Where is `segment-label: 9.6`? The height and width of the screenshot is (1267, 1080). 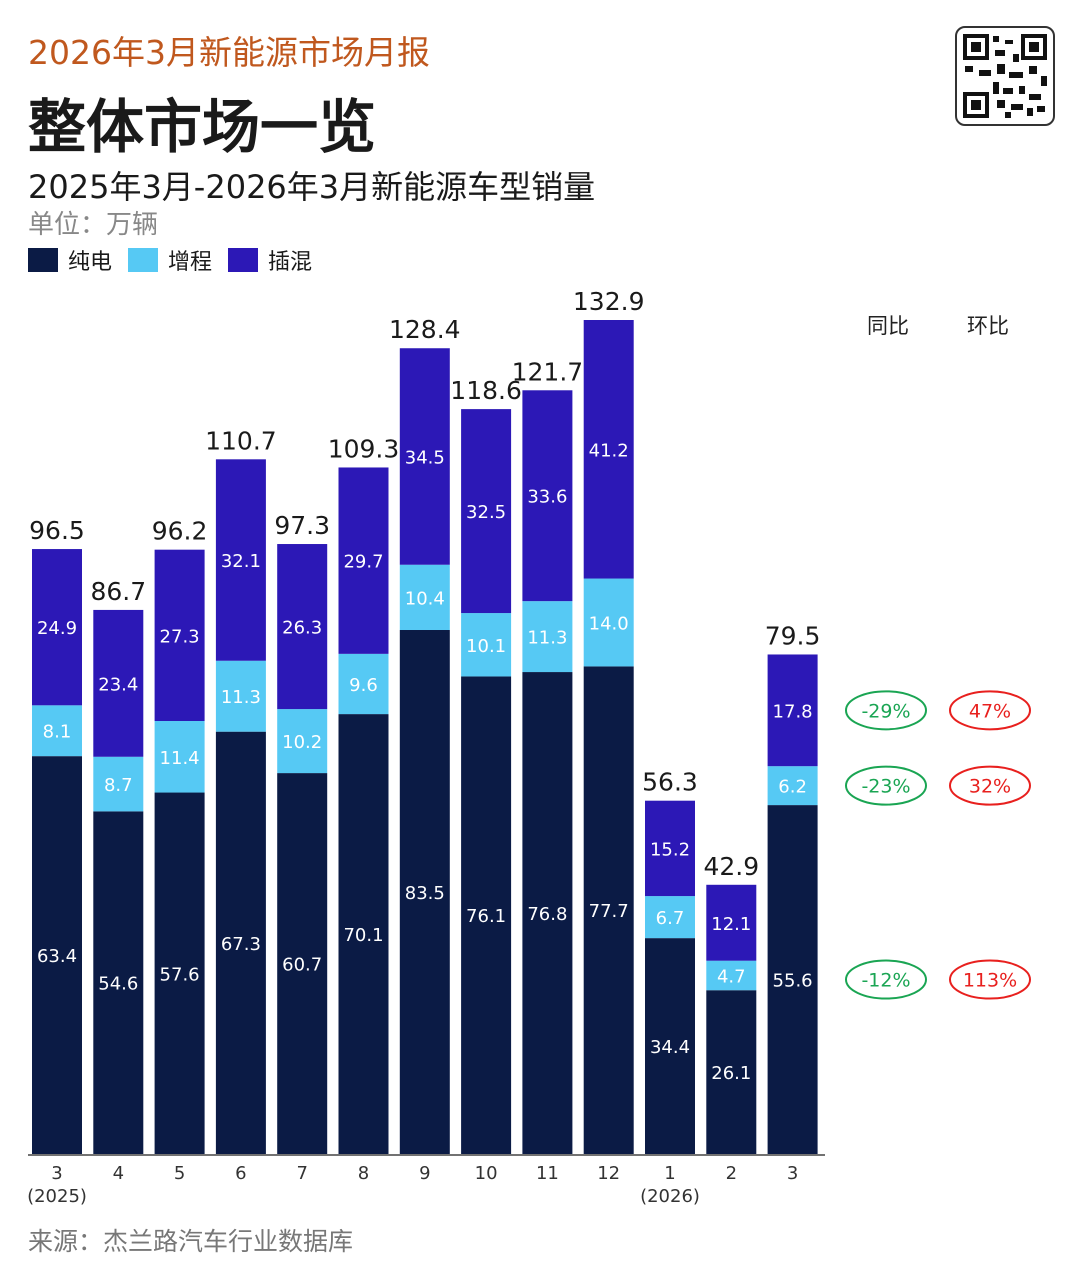
segment-label: 9.6 is located at coordinates (363, 685).